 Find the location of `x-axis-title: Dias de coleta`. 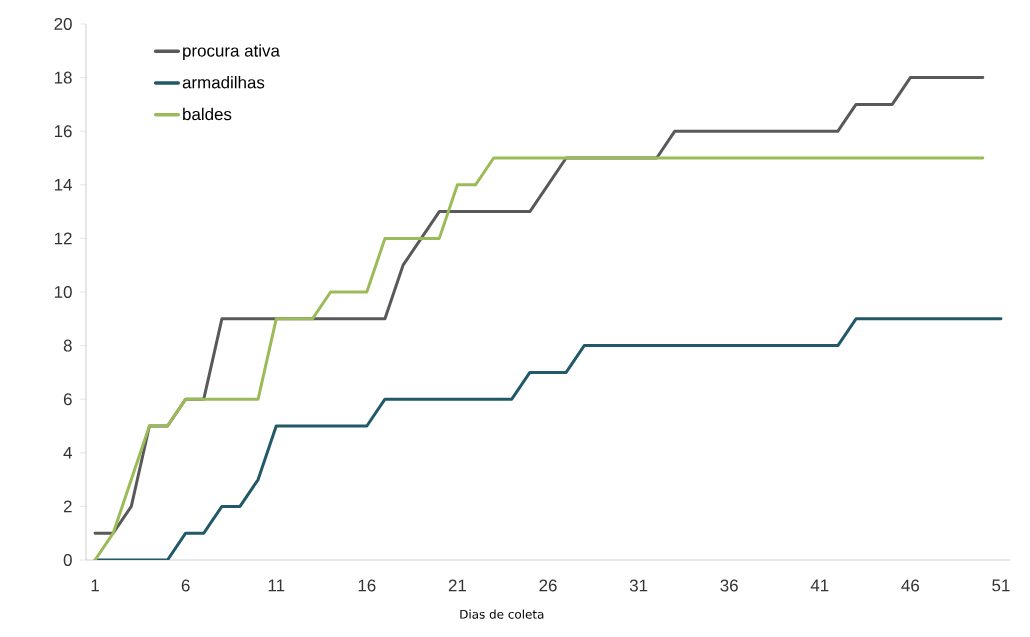

x-axis-title: Dias de coleta is located at coordinates (502, 614).